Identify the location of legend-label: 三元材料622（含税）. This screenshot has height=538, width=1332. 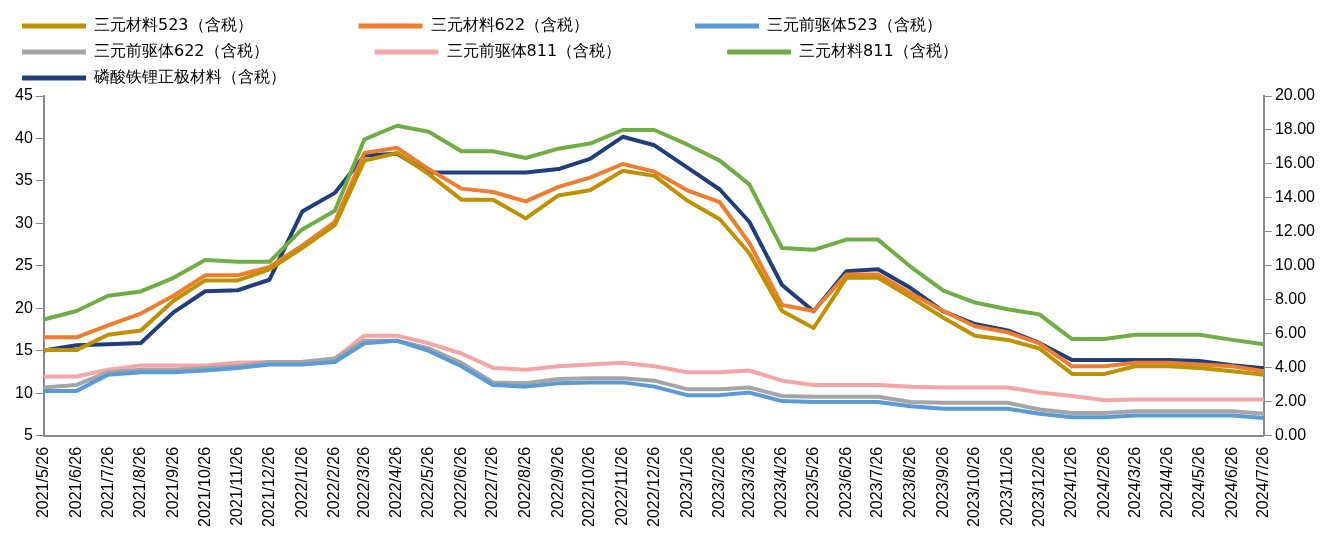
(558, 25).